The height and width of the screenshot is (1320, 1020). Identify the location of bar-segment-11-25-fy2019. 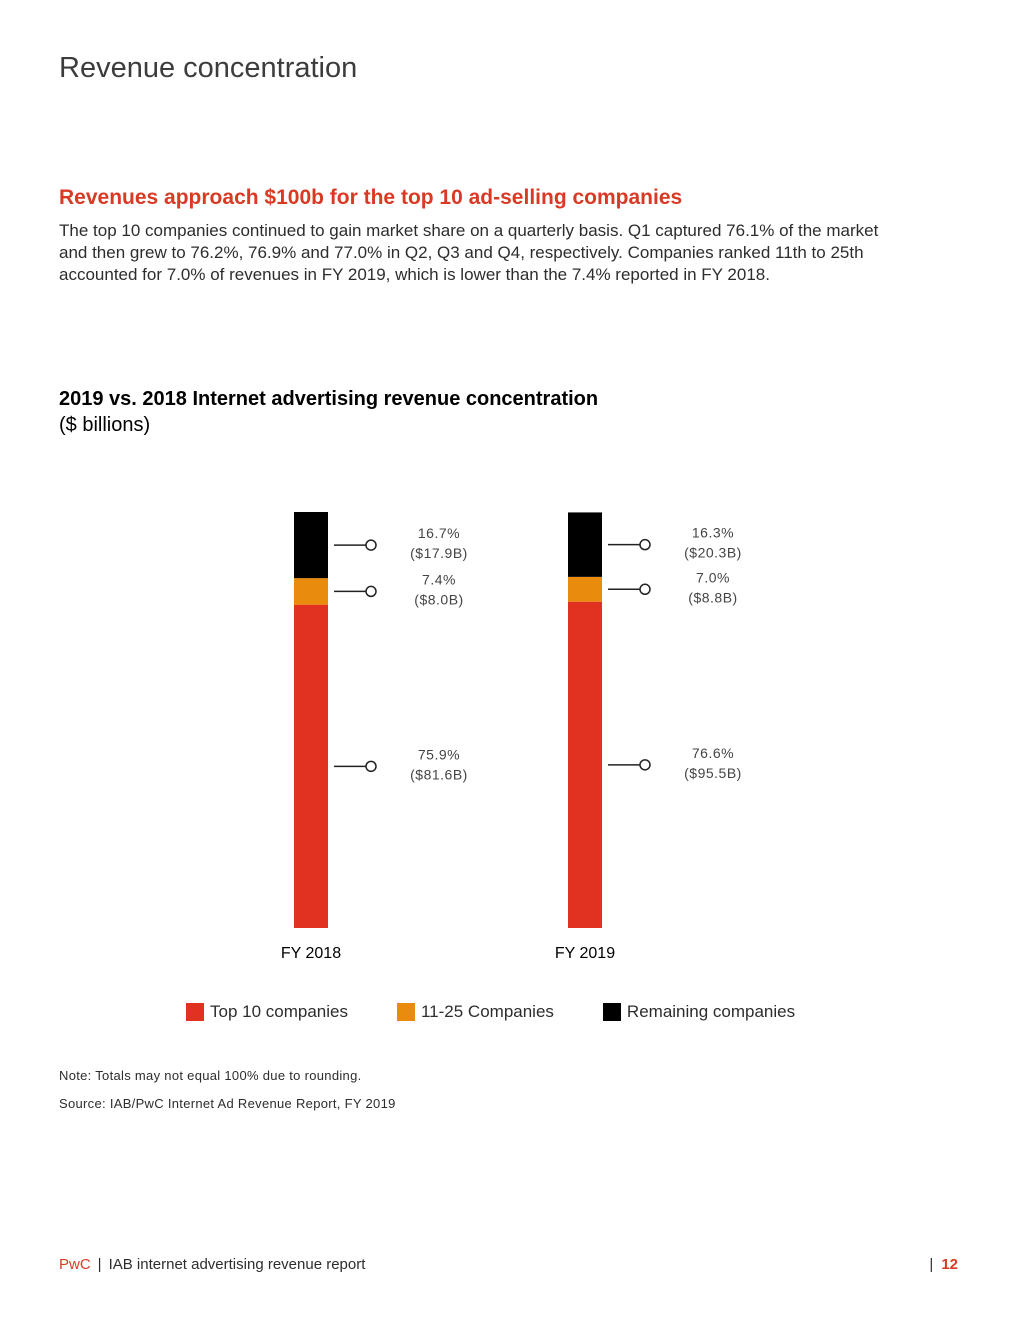
(585, 589).